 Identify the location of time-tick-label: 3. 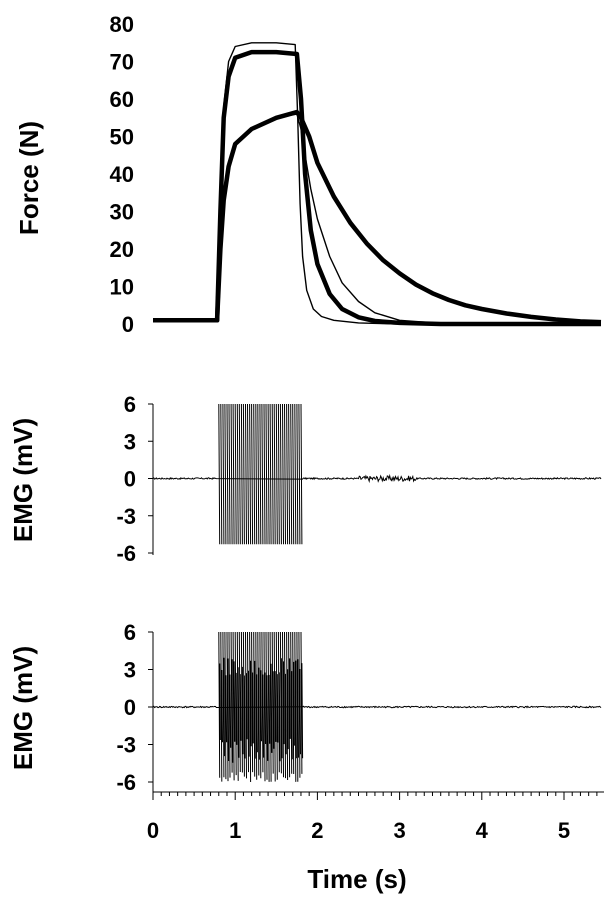
(399, 830).